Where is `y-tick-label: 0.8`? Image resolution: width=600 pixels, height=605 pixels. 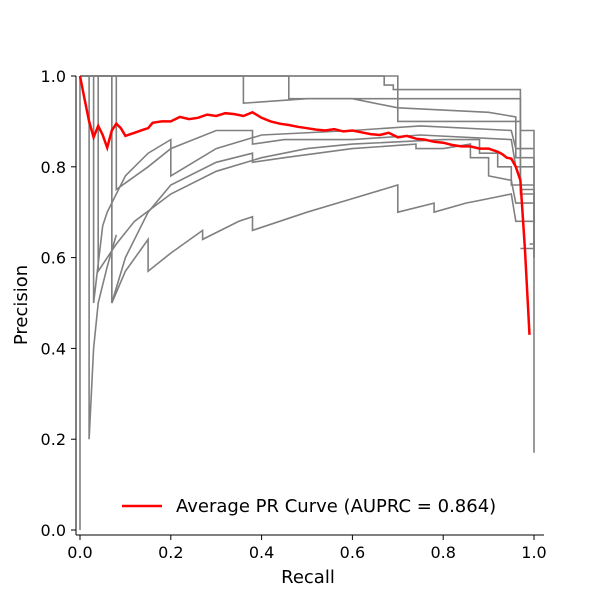
y-tick-label: 0.8 is located at coordinates (53, 167).